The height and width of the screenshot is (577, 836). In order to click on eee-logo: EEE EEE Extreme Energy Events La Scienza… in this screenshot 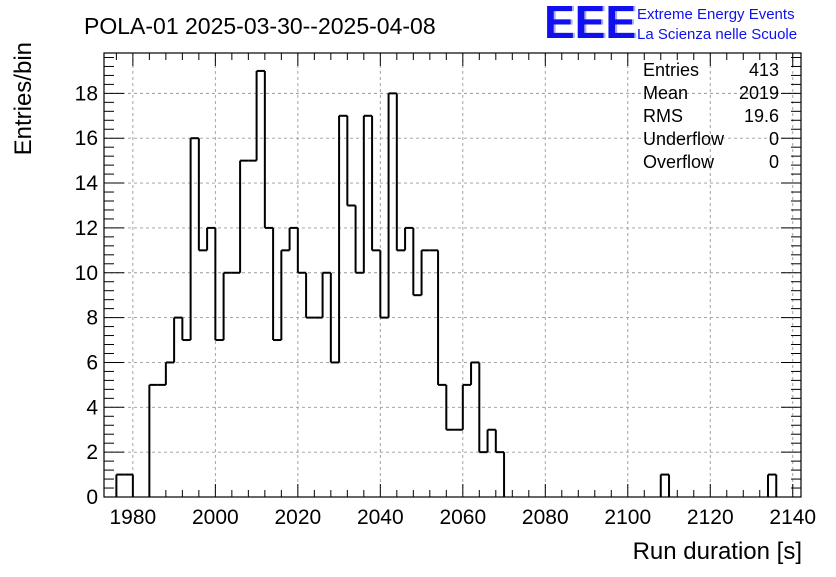, I will do `click(670, 24)`.